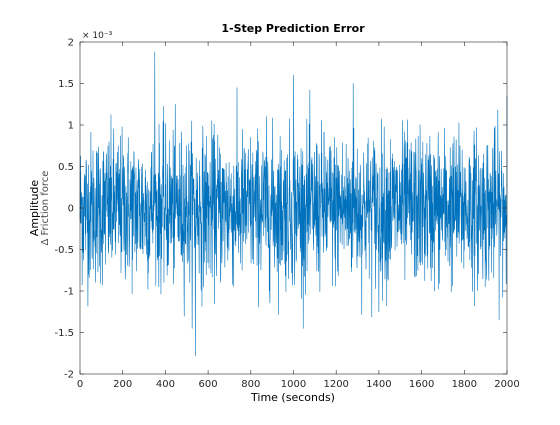 This screenshot has width=560, height=425. Describe the element at coordinates (69, 375) in the screenshot. I see `y-tick-label: -2` at that location.